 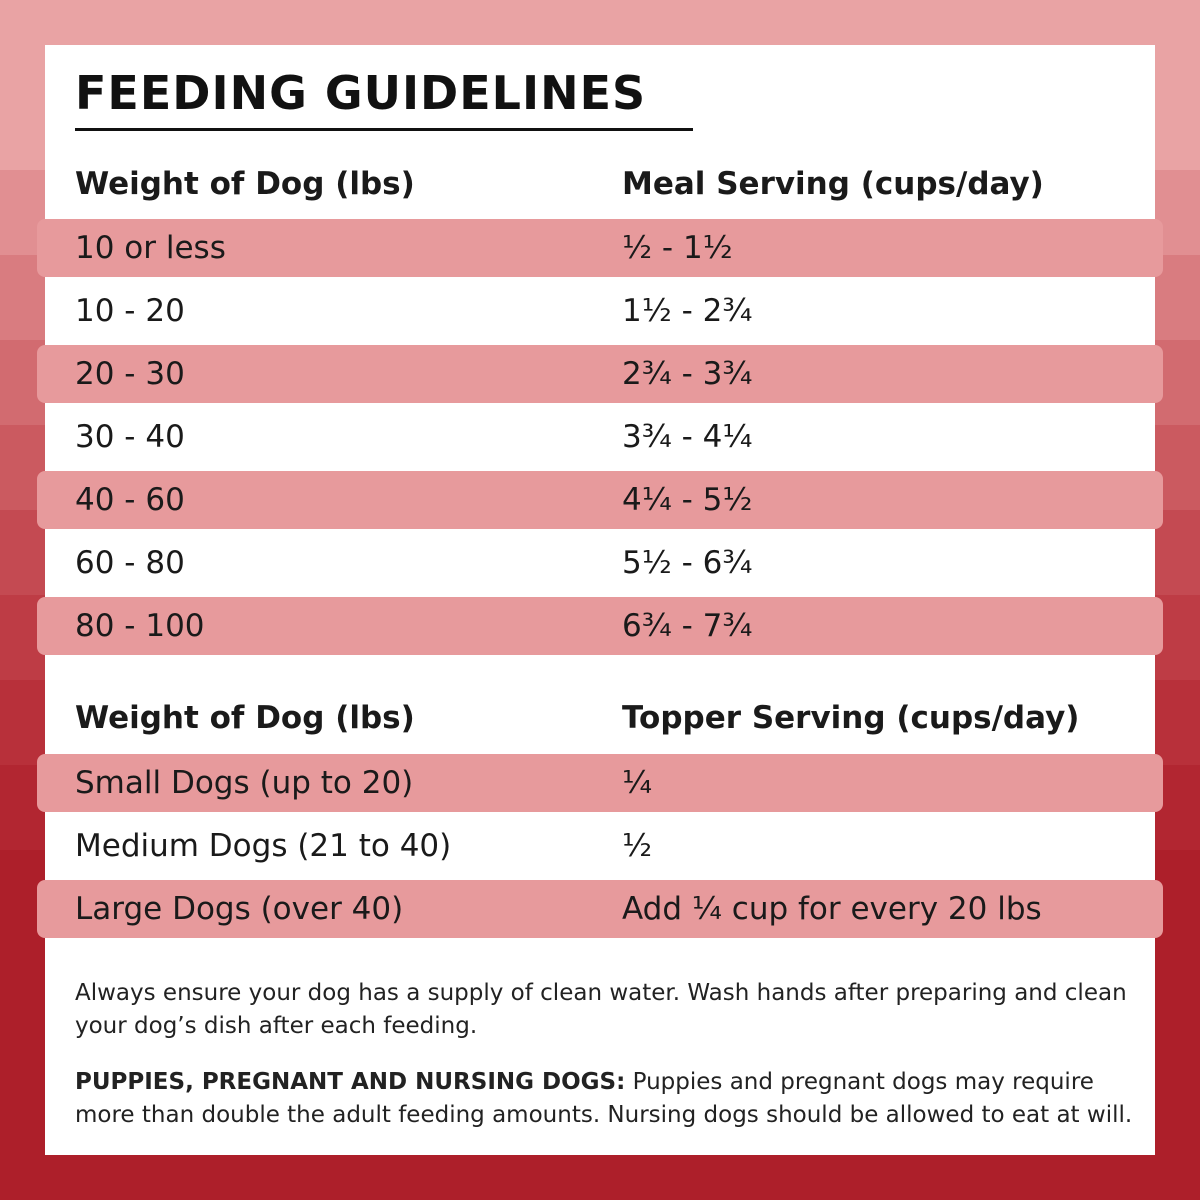 I want to click on table-row: 80 - 100 6¾ - 7¾, so click(x=600, y=626).